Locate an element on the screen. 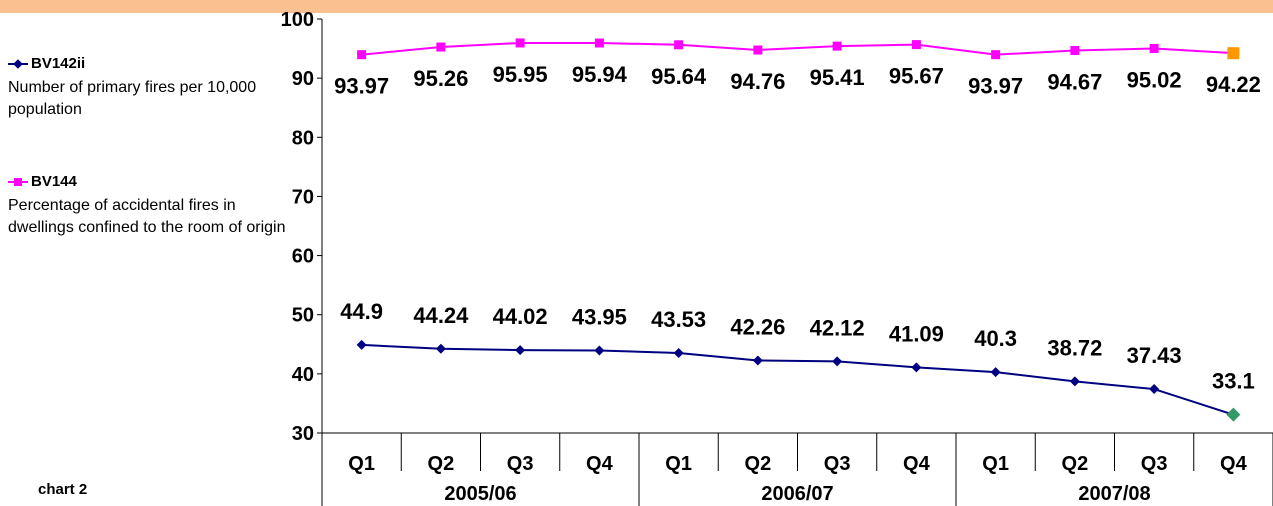 This screenshot has height=506, width=1273. data-label: 43.95 is located at coordinates (599, 316).